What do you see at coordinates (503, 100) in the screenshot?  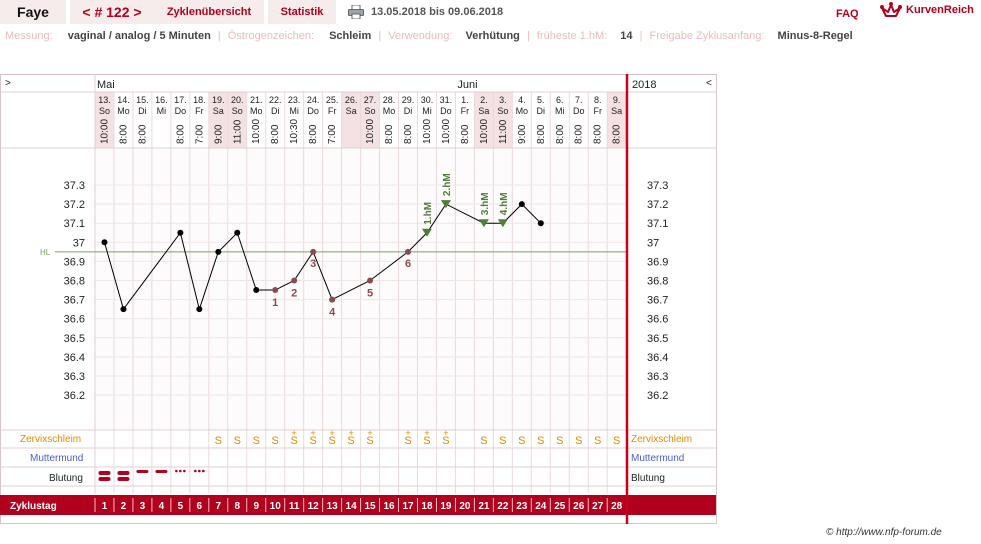 I see `day-date: 3.` at bounding box center [503, 100].